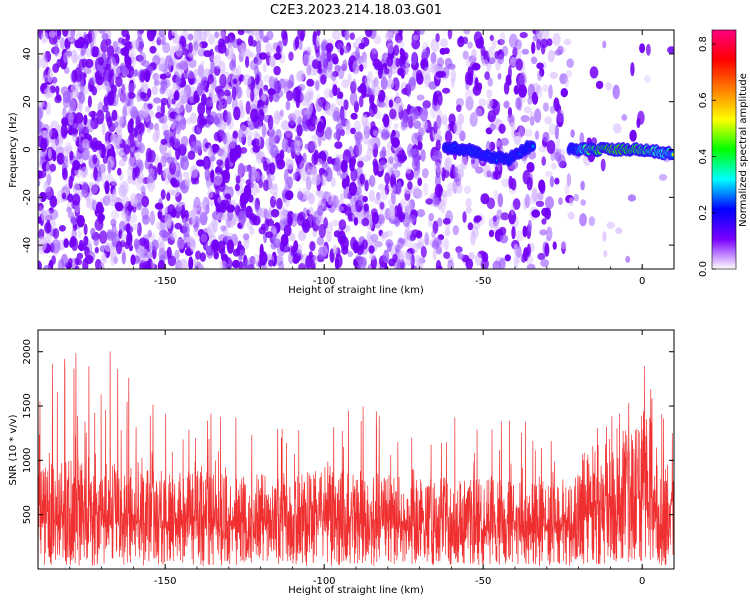 This screenshot has height=604, width=750. What do you see at coordinates (27, 197) in the screenshot?
I see `y-tick-label: -20` at bounding box center [27, 197].